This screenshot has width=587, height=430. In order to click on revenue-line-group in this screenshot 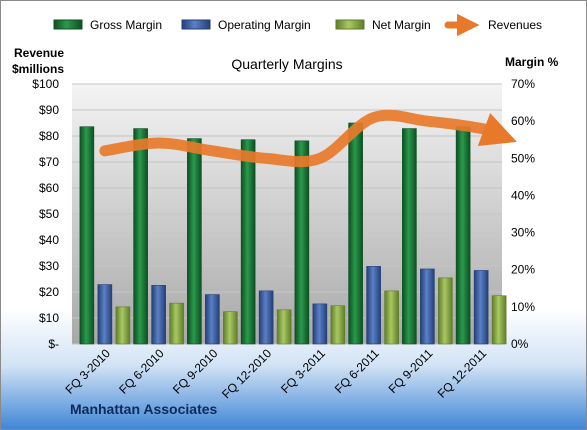, I will do `click(308, 138)`.